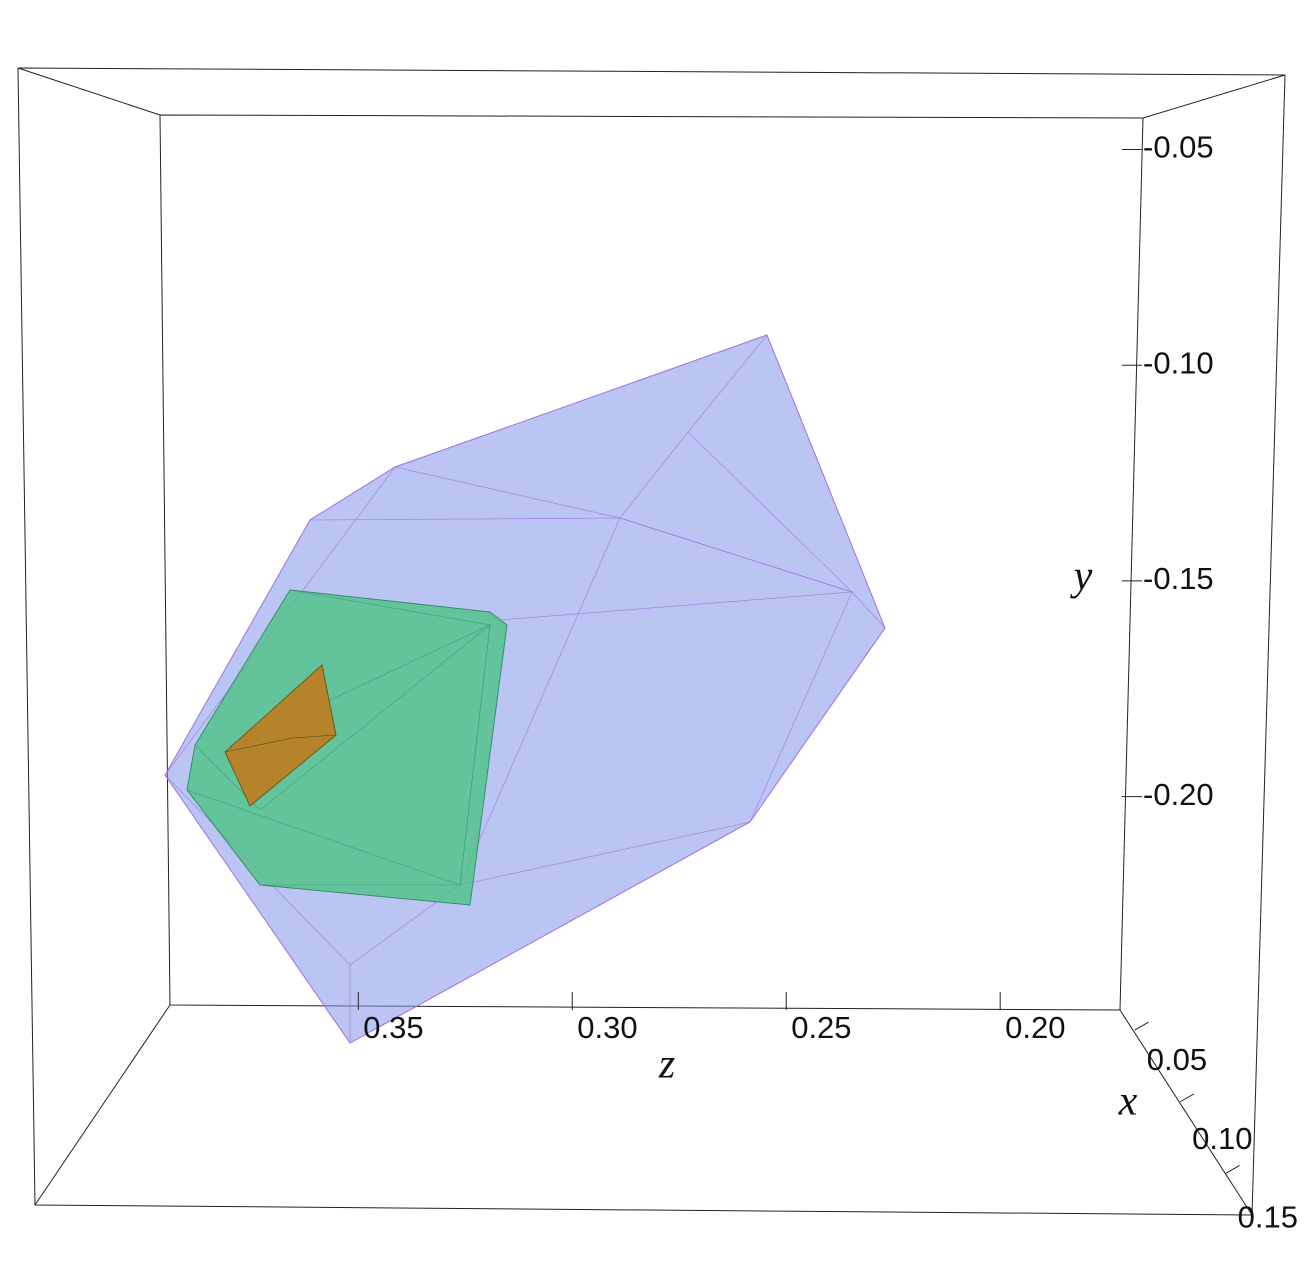 The height and width of the screenshot is (1287, 1313). I want to click on y-tick-label: -0.10, so click(1178, 362).